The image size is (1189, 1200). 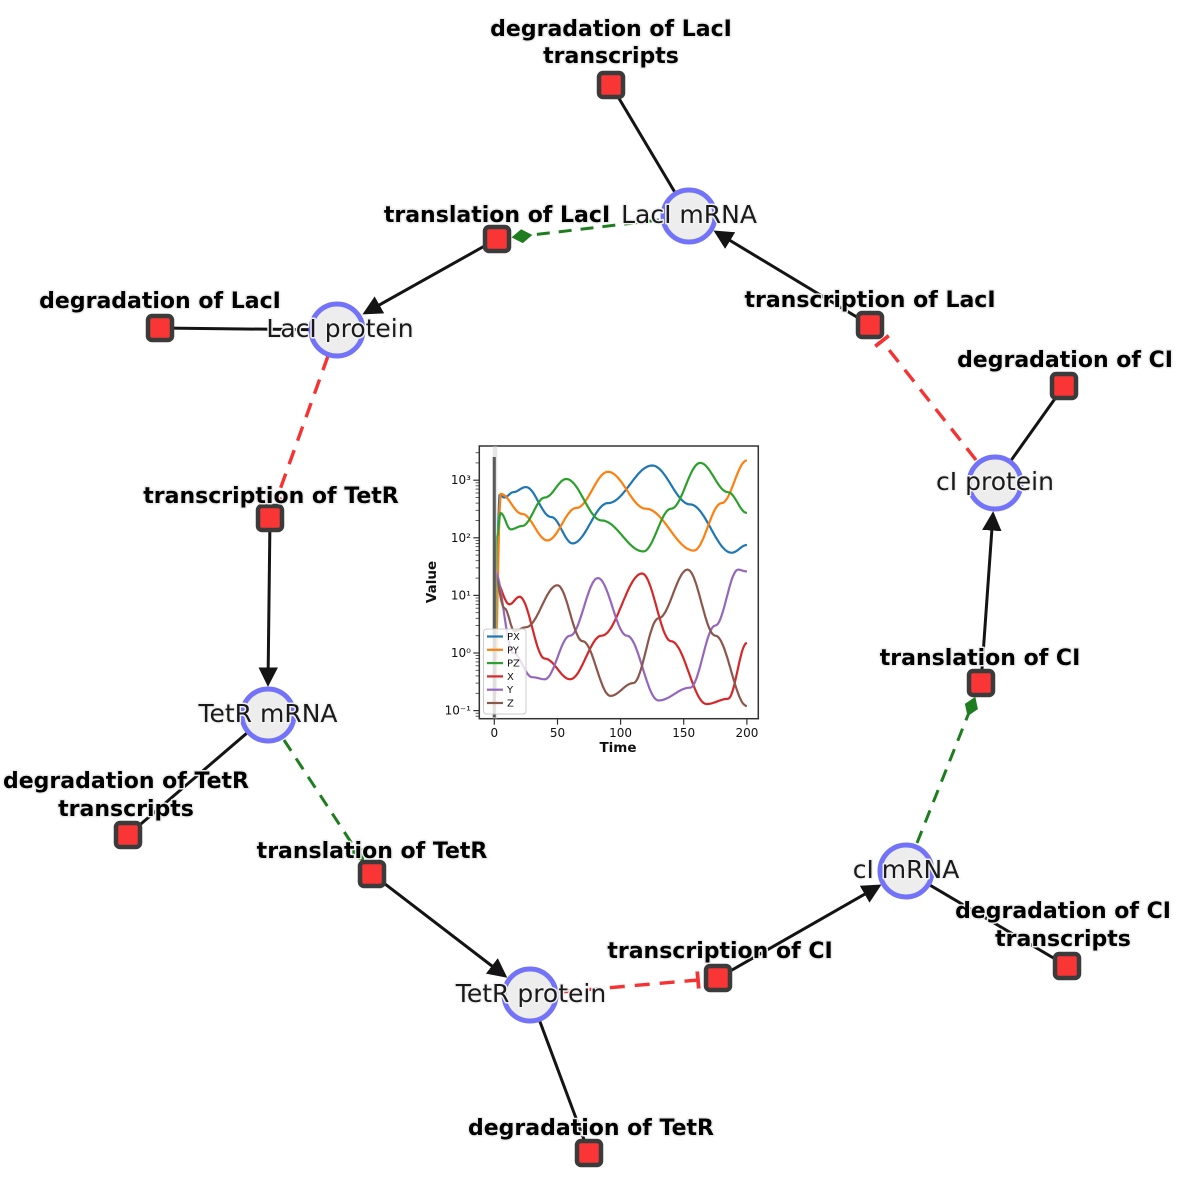 What do you see at coordinates (799, 932) in the screenshot?
I see `edge-transcription-ci-to-mrna` at bounding box center [799, 932].